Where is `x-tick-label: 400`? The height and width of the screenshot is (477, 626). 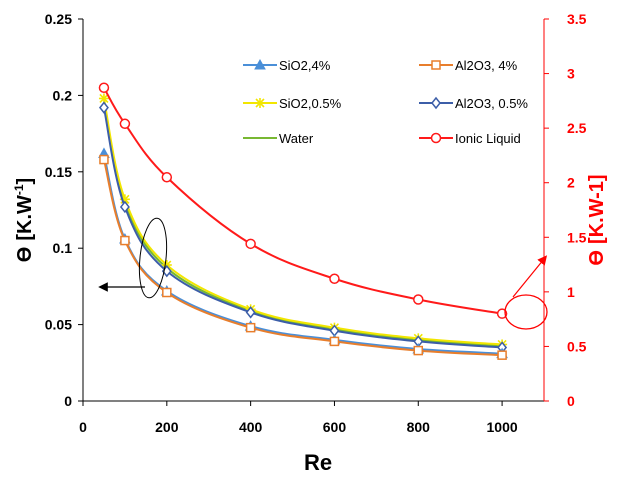 x-tick-label: 400 is located at coordinates (251, 427).